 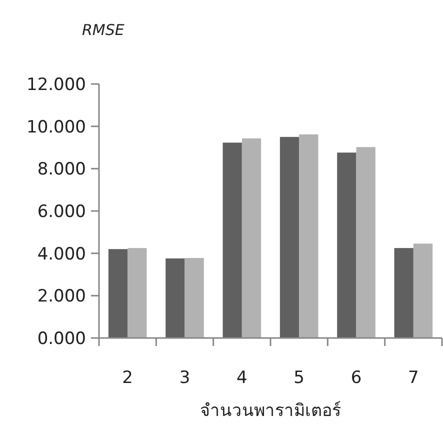 What do you see at coordinates (184, 378) in the screenshot?
I see `x-tick-label: 3` at bounding box center [184, 378].